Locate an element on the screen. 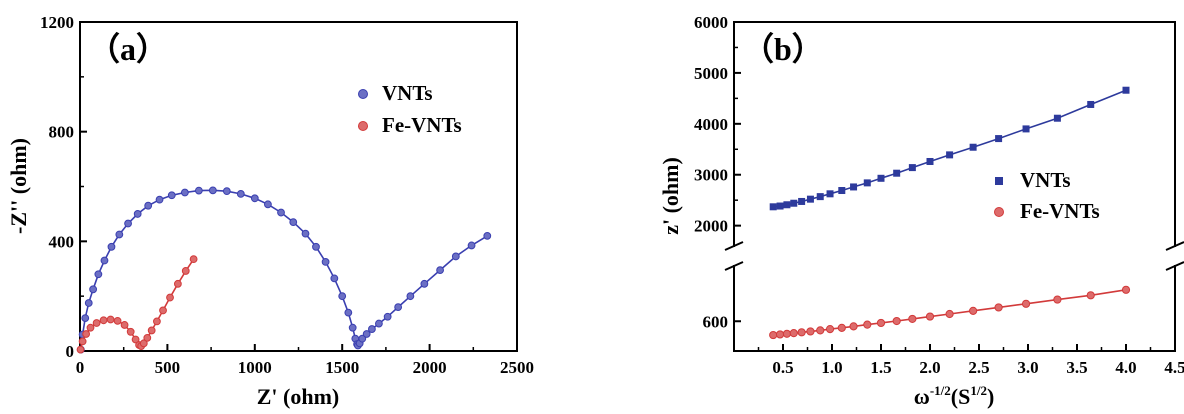  panel-b-y-tick-label: 6000 is located at coordinates (711, 22).